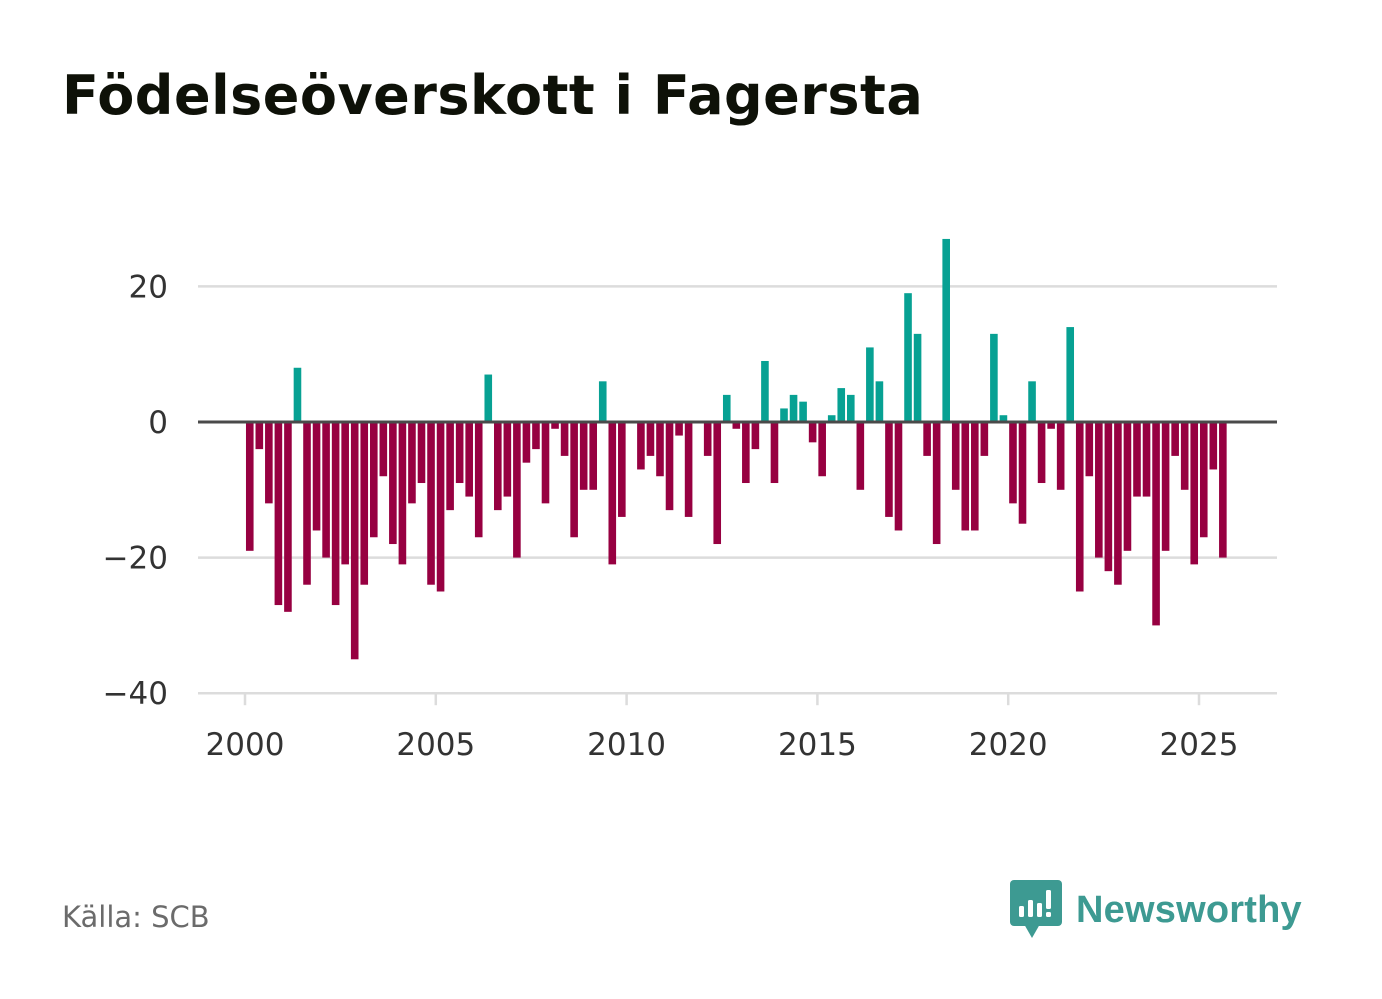  What do you see at coordinates (135, 694) in the screenshot?
I see `y-tick-label: −40` at bounding box center [135, 694].